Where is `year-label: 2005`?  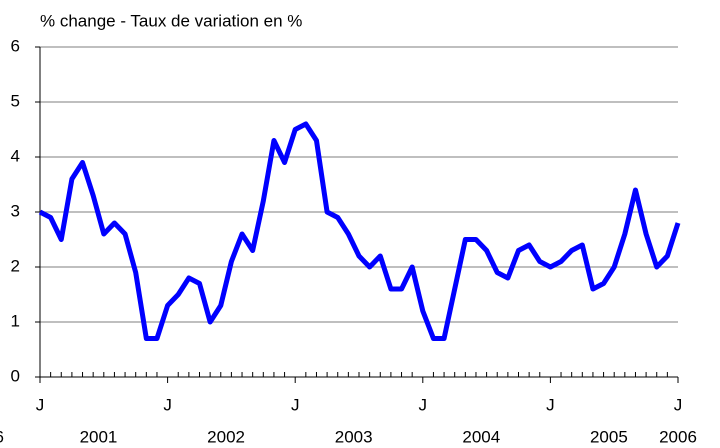
year-label: 2005 is located at coordinates (609, 436).